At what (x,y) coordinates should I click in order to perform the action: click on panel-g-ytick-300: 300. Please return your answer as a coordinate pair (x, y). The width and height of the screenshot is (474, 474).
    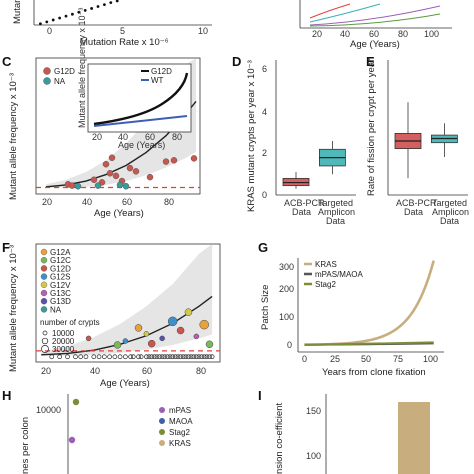
    Looking at the image, I should click on (286, 267).